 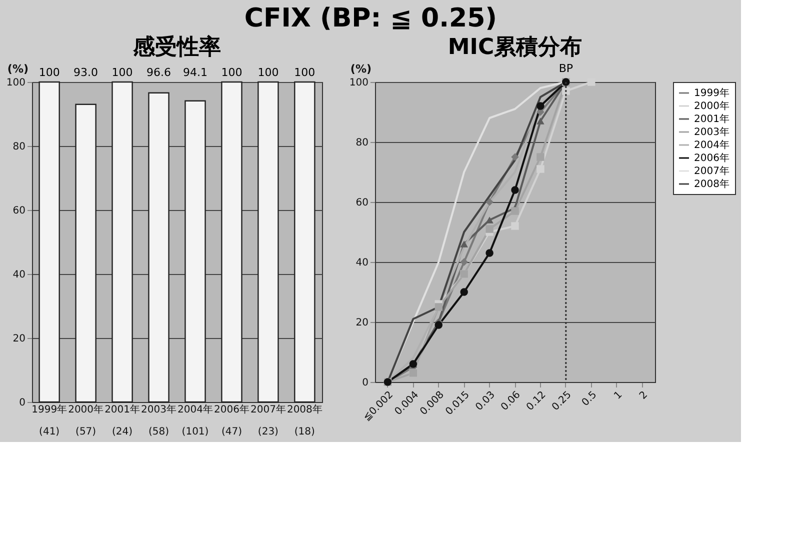 What do you see at coordinates (50, 421) in the screenshot?
I see `x-tick-label: 1999年 (41)` at bounding box center [50, 421].